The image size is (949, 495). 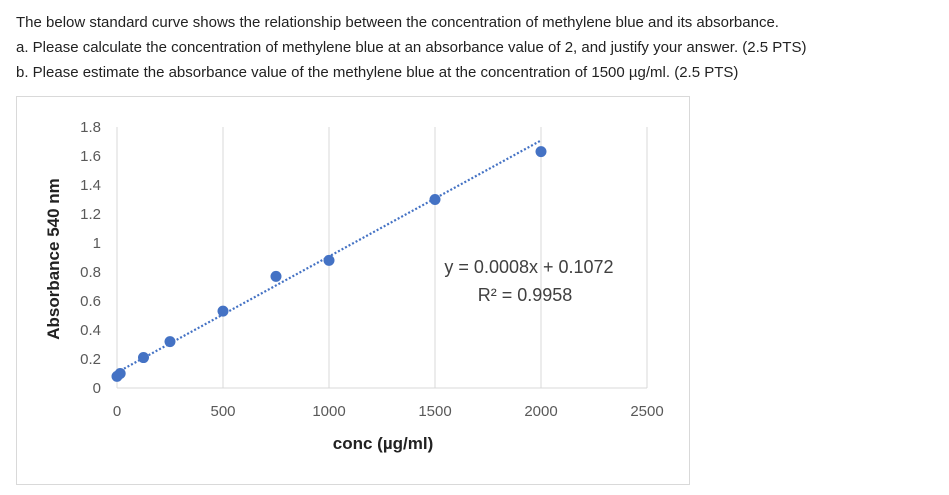 I want to click on trendline-r-squared: R² = 0.9958, so click(x=525, y=295).